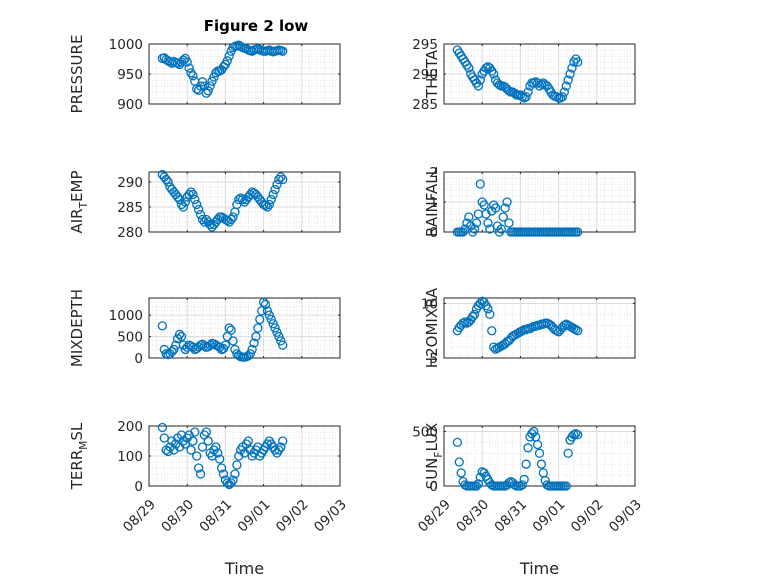 The width and height of the screenshot is (778, 583). What do you see at coordinates (539, 456) in the screenshot?
I see `axes-box` at bounding box center [539, 456].